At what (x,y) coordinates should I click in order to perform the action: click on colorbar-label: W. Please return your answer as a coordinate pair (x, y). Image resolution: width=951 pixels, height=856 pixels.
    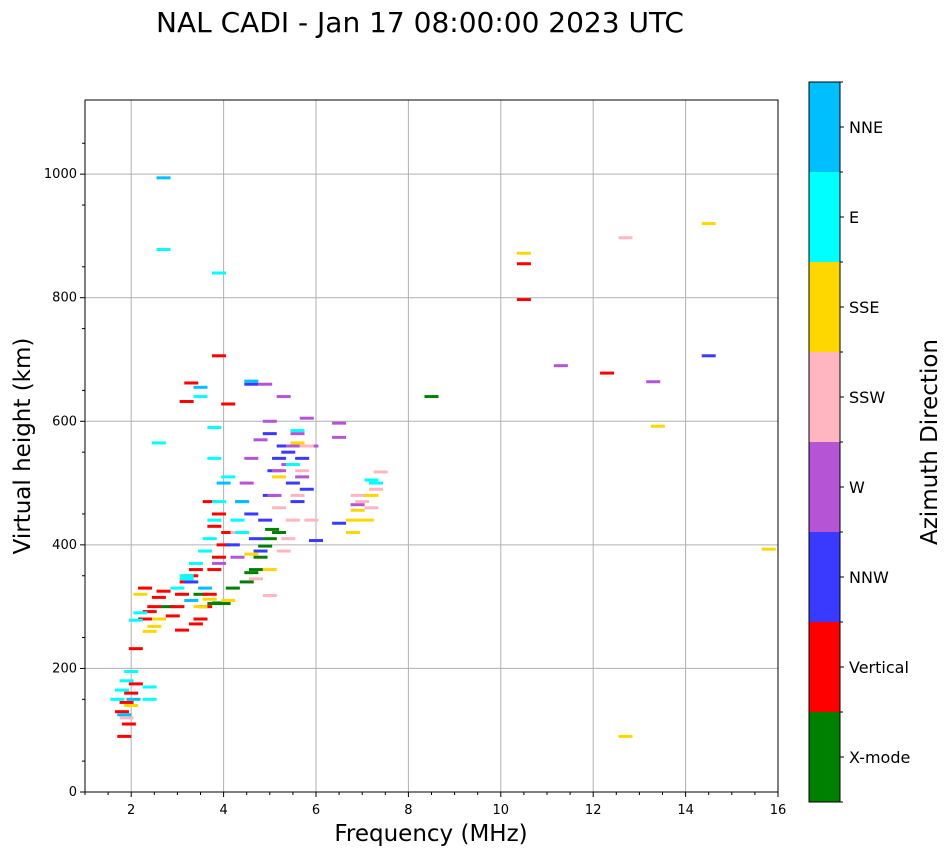
    Looking at the image, I should click on (857, 487).